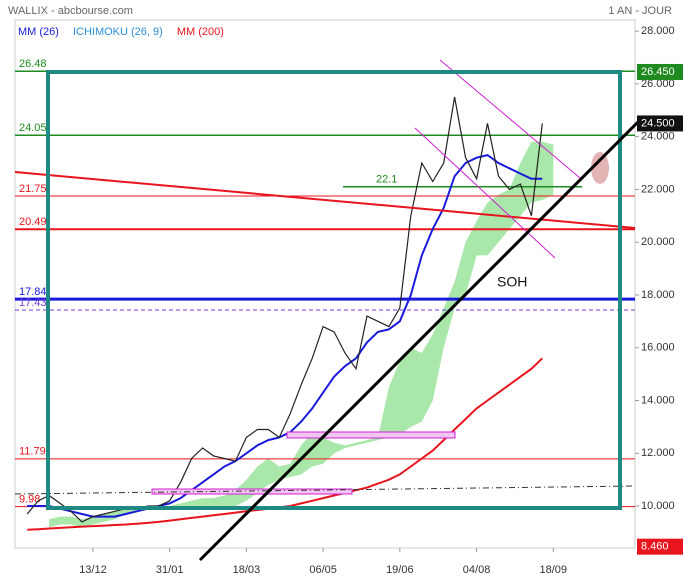 Image resolution: width=684 pixels, height=580 pixels. I want to click on y-tick-label: 16.000, so click(658, 348).